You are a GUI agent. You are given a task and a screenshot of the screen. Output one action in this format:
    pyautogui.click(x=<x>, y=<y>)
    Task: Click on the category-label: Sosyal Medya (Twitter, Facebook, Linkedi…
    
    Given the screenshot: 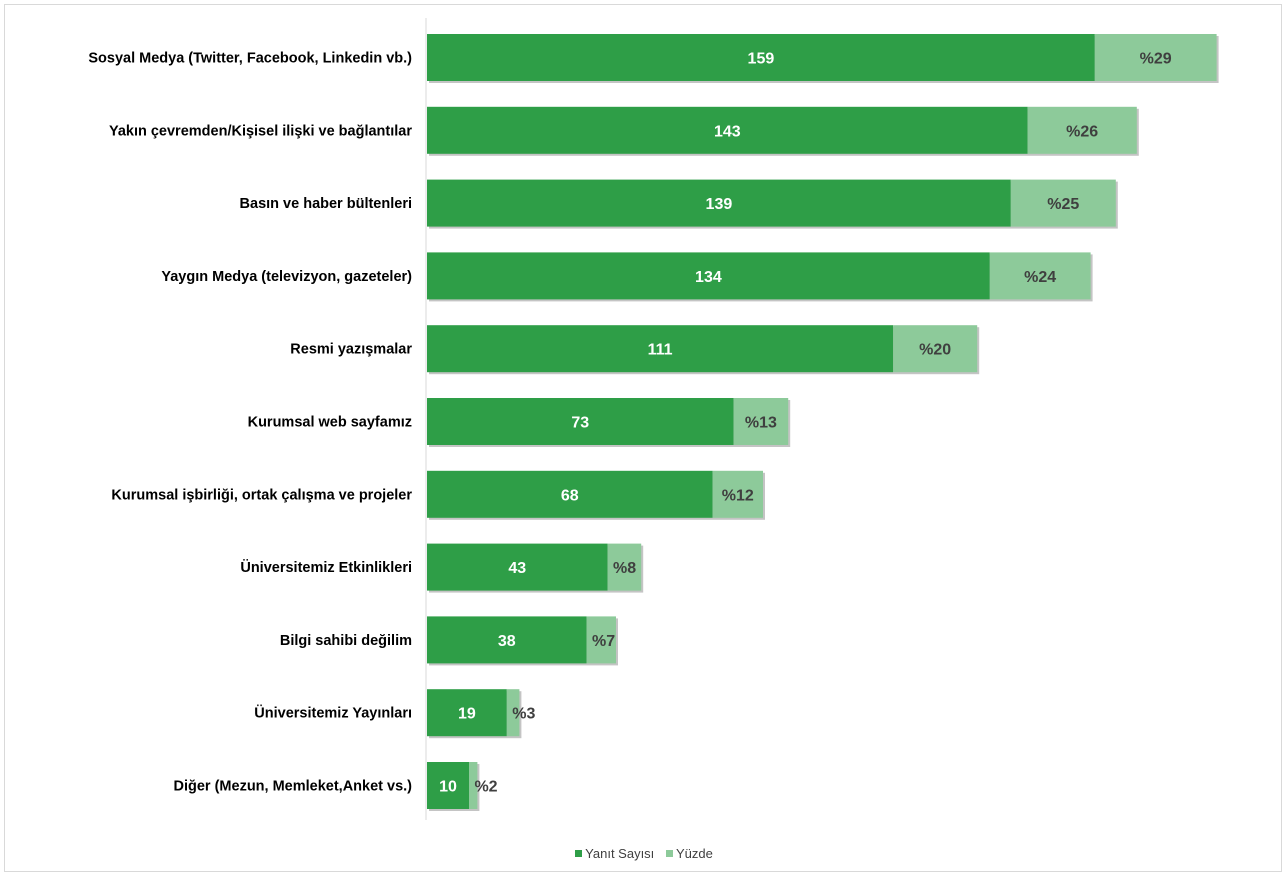 What is the action you would take?
    pyautogui.click(x=250, y=59)
    